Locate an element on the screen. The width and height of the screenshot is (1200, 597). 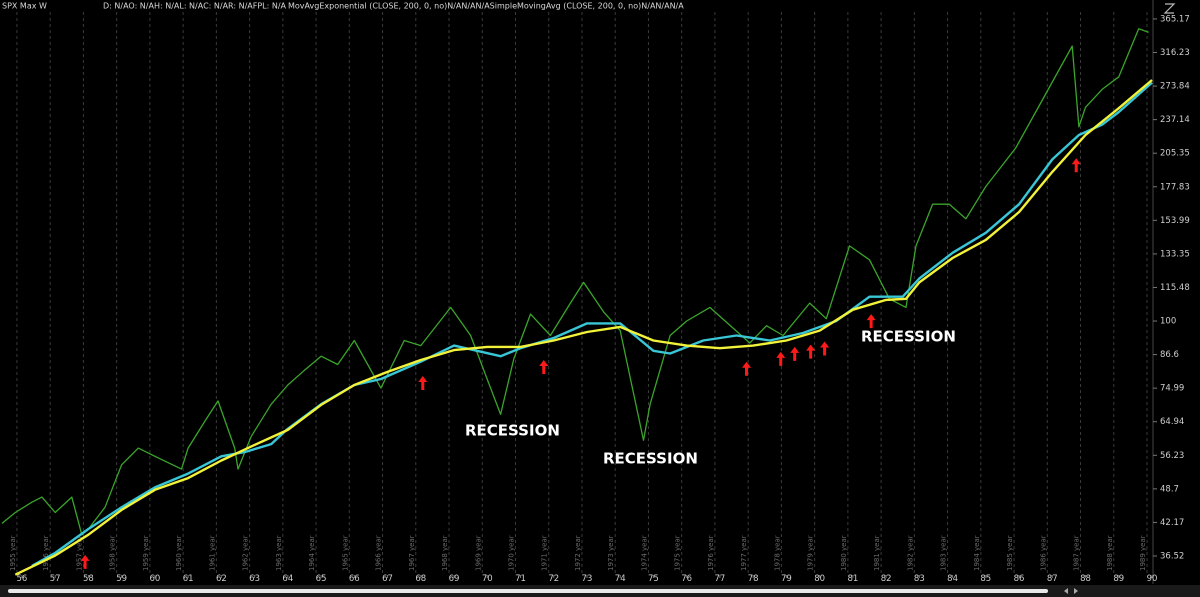
x-tick-label: 73 is located at coordinates (587, 579).